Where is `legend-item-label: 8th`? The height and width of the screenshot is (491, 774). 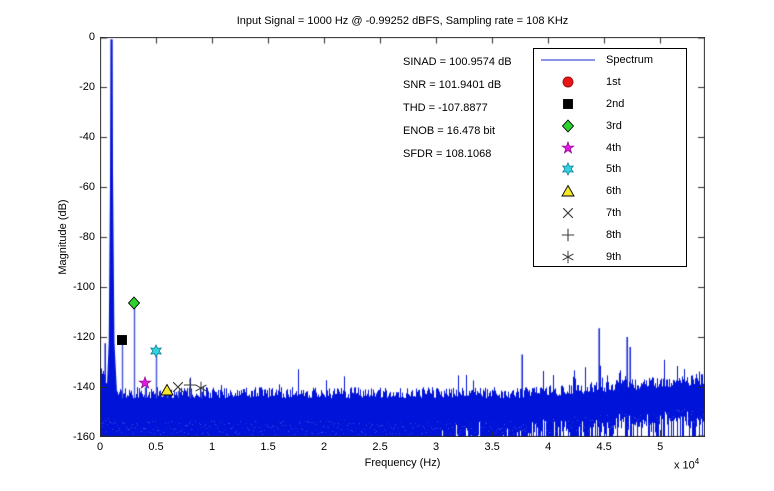 legend-item-label: 8th is located at coordinates (614, 235).